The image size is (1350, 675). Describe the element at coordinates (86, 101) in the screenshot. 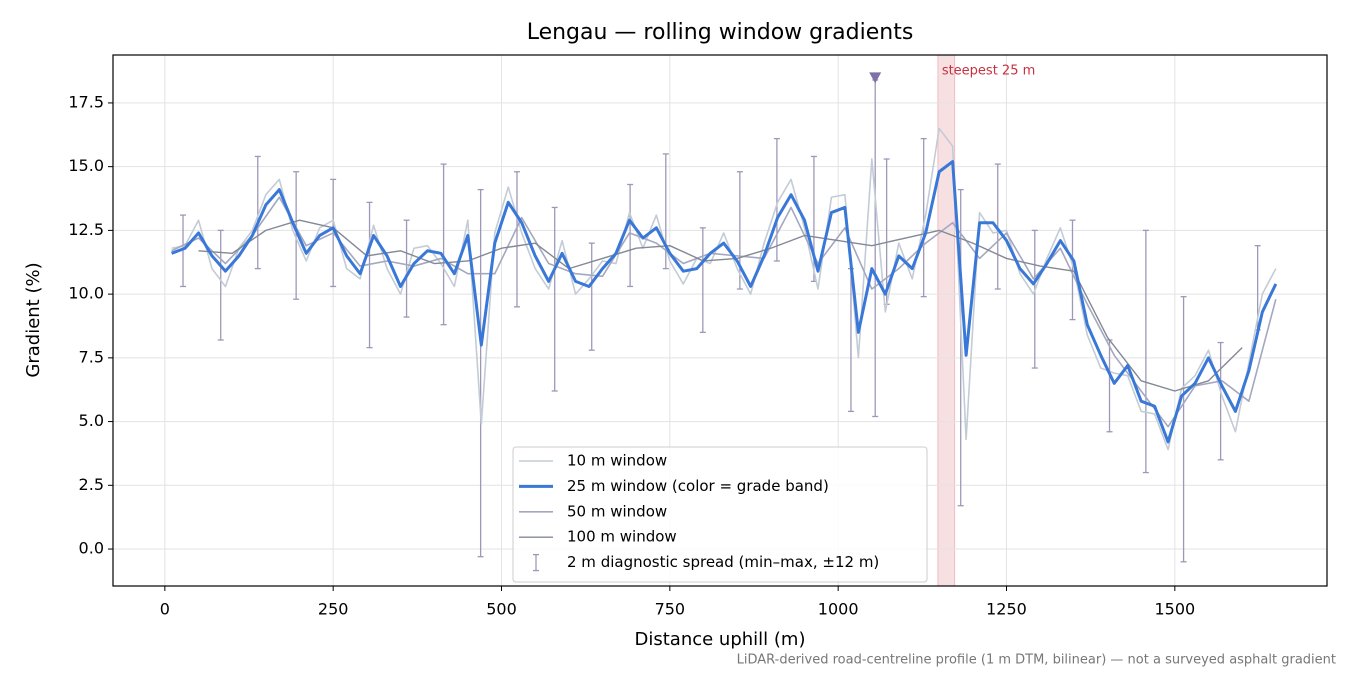

I see `y-tick-label: 17.5` at that location.